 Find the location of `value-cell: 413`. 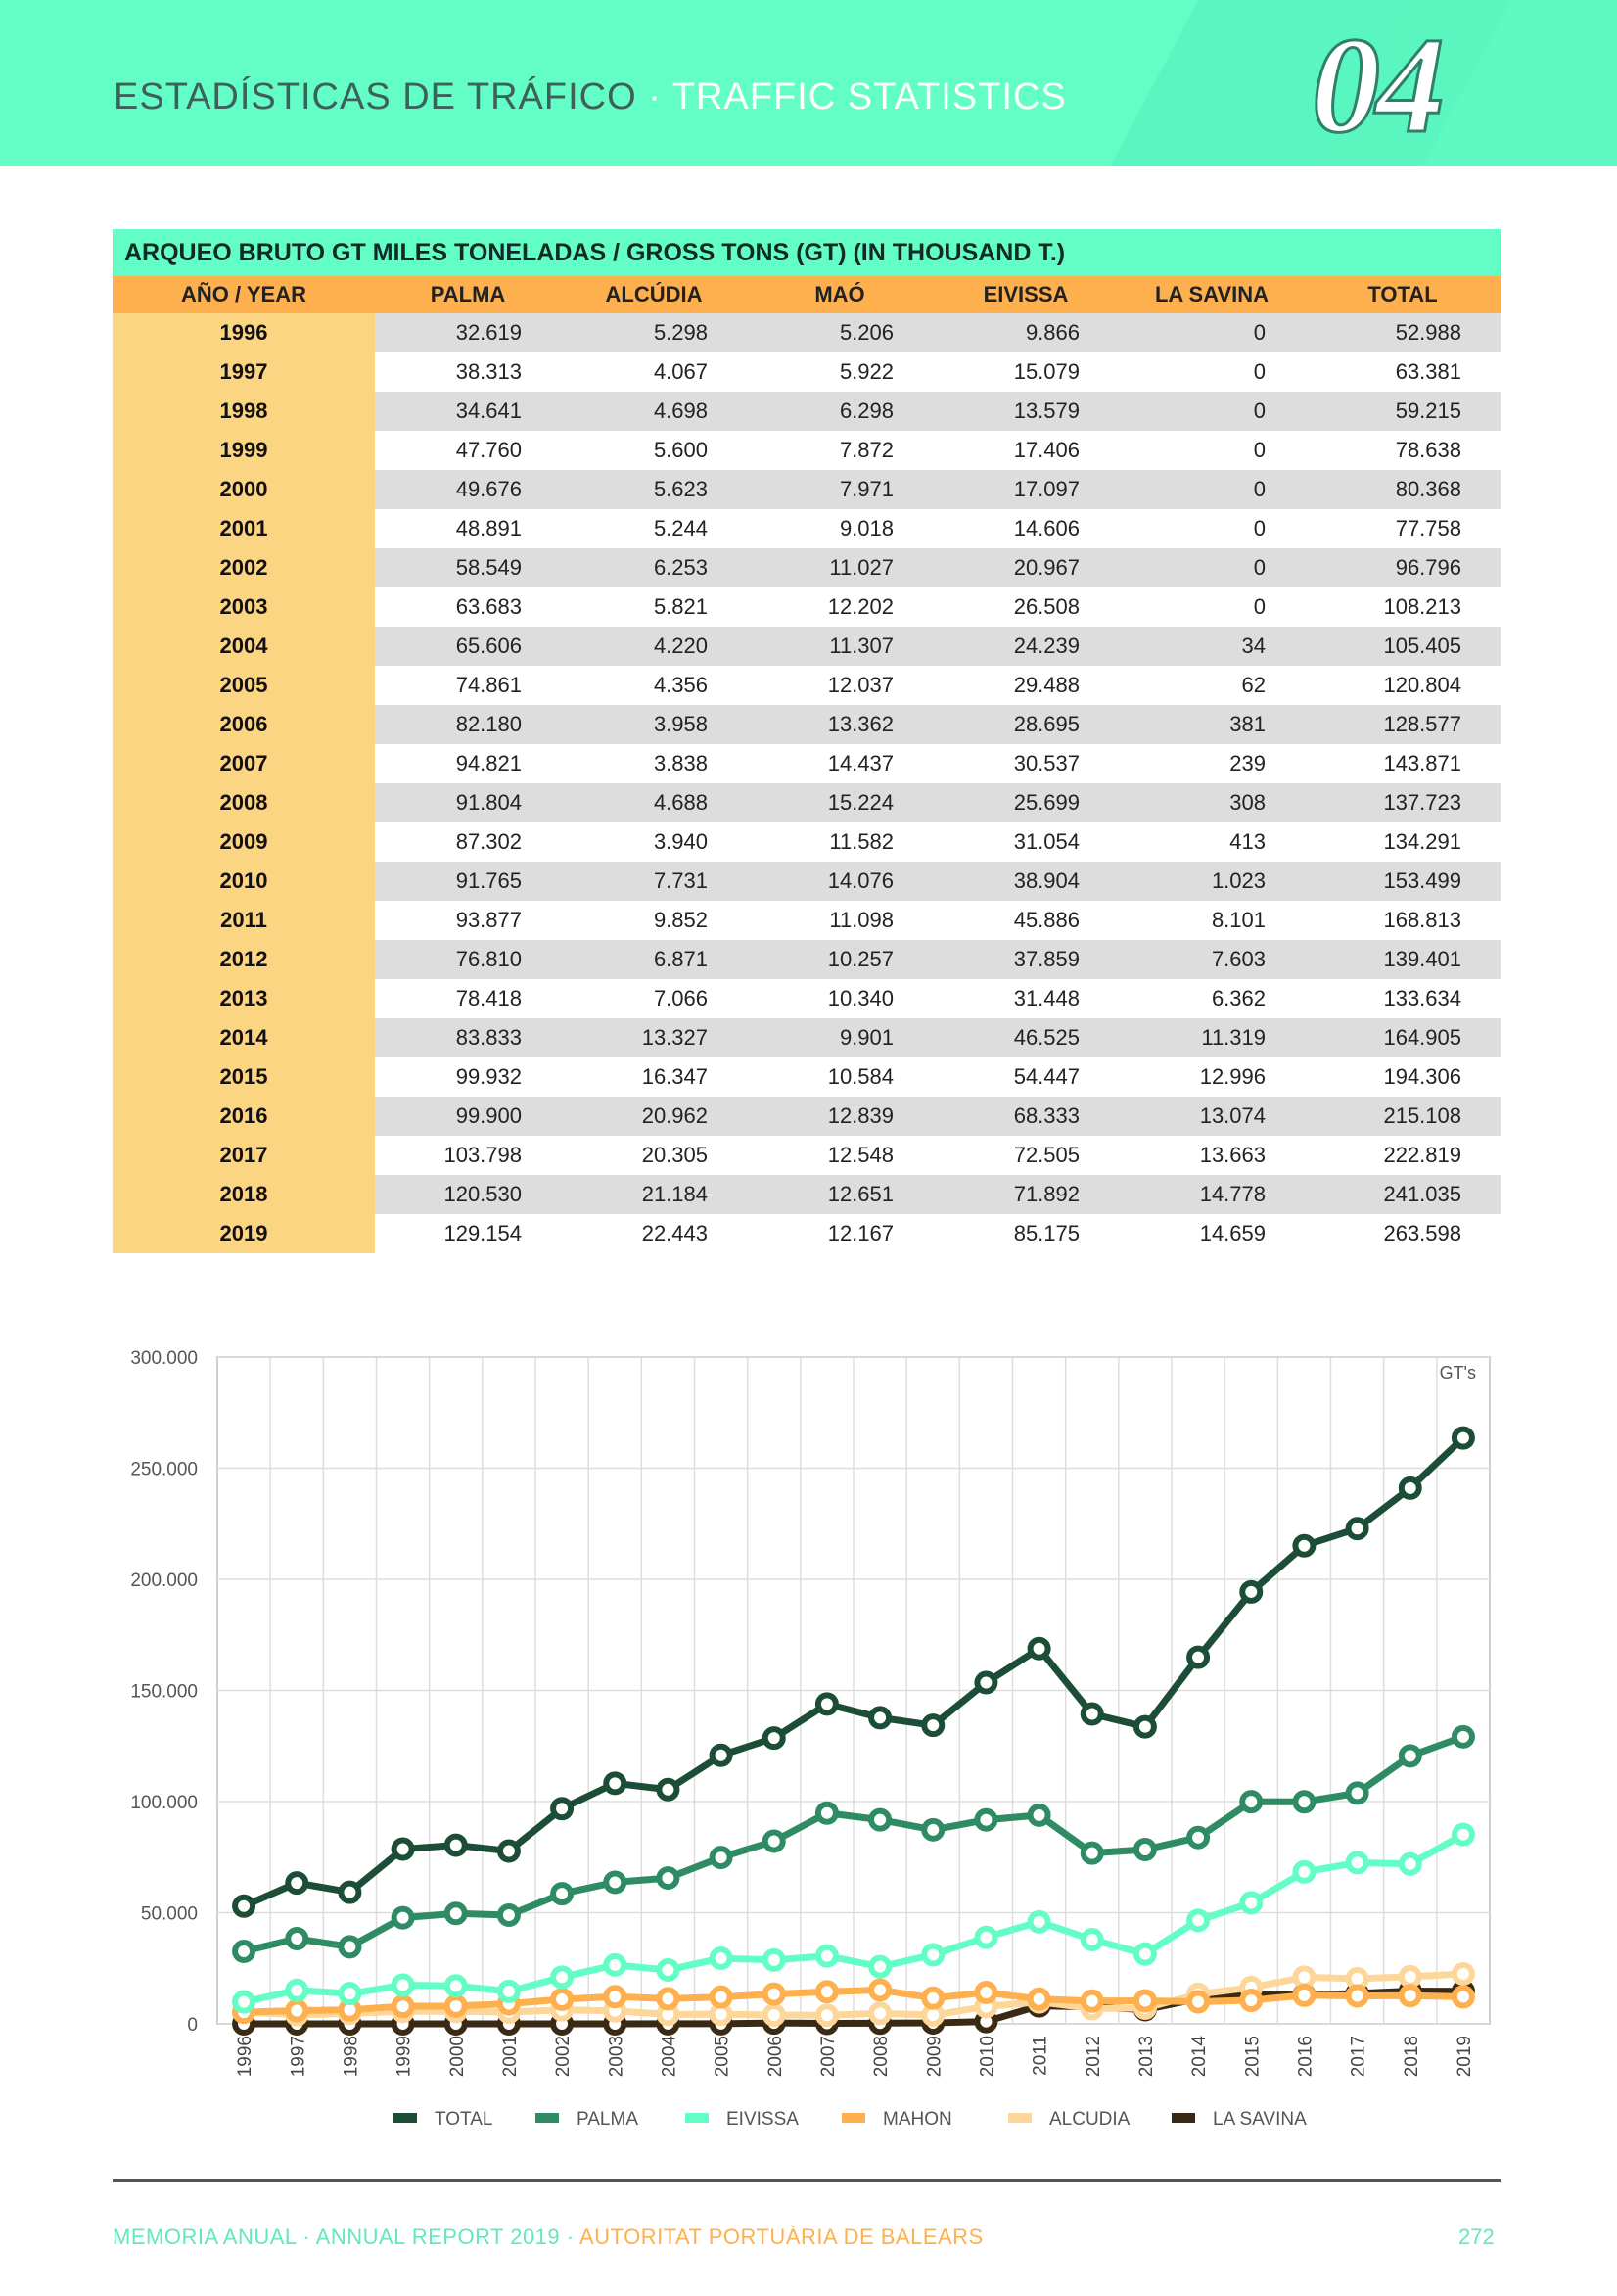

value-cell: 413 is located at coordinates (1212, 842).